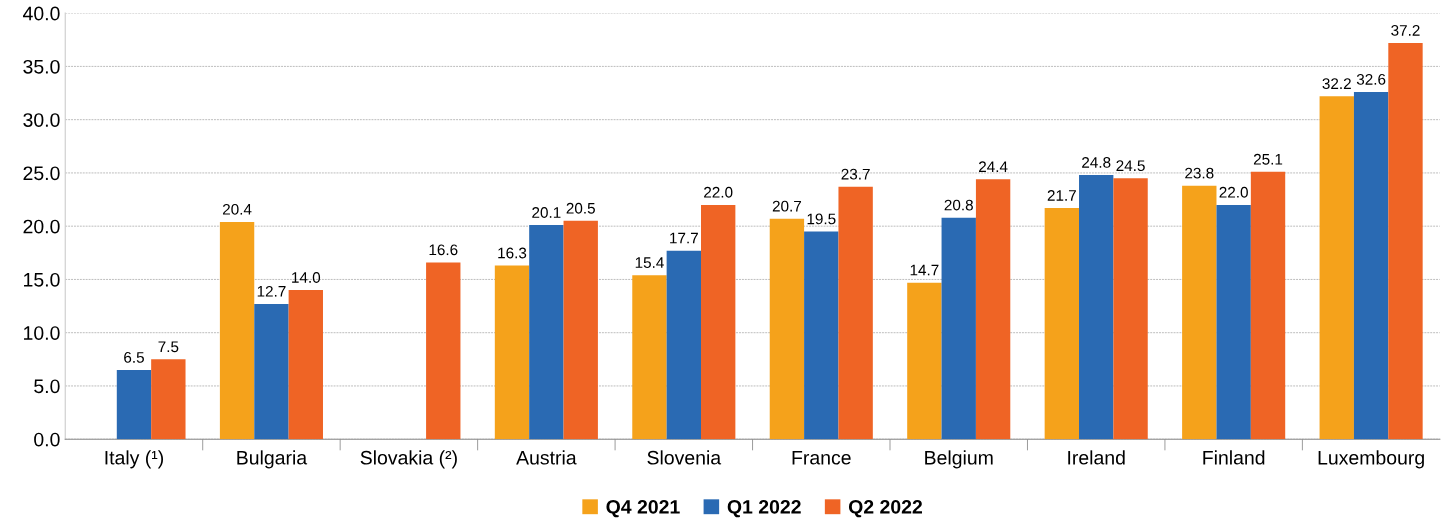  What do you see at coordinates (272, 459) in the screenshot?
I see `x-tick-label: Bulgaria` at bounding box center [272, 459].